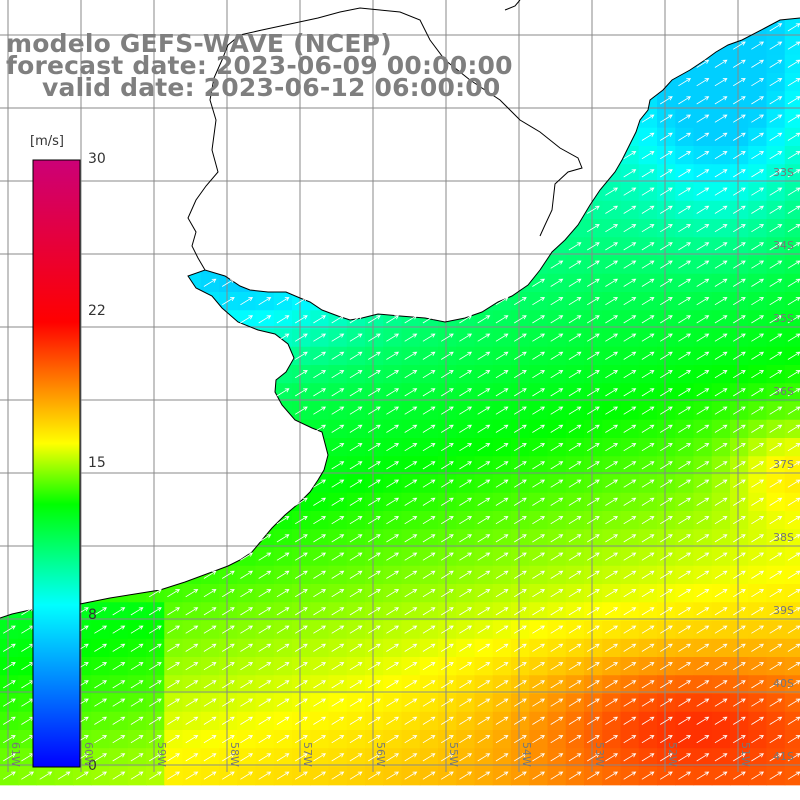 The width and height of the screenshot is (800, 800). Describe the element at coordinates (47, 141) in the screenshot. I see `colorbar-unit: [m/s]` at that location.